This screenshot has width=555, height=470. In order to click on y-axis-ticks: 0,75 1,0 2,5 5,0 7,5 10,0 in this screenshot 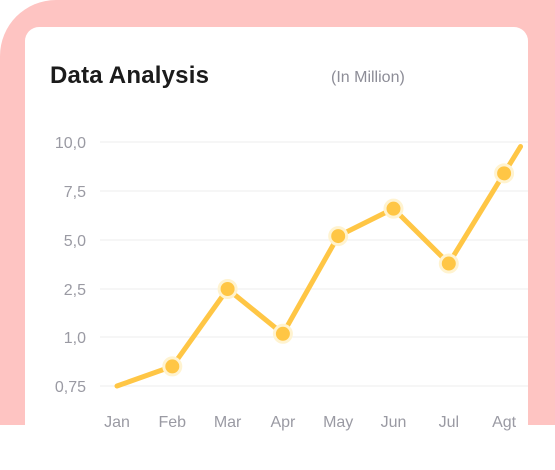, I will do `click(70, 265)`.